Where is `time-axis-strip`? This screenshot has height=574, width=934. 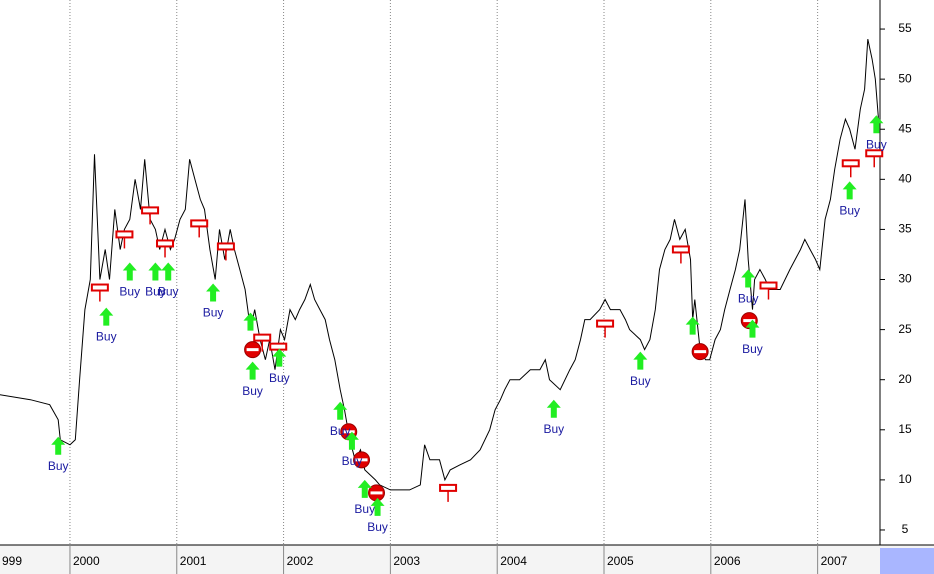
time-axis-strip is located at coordinates (467, 559).